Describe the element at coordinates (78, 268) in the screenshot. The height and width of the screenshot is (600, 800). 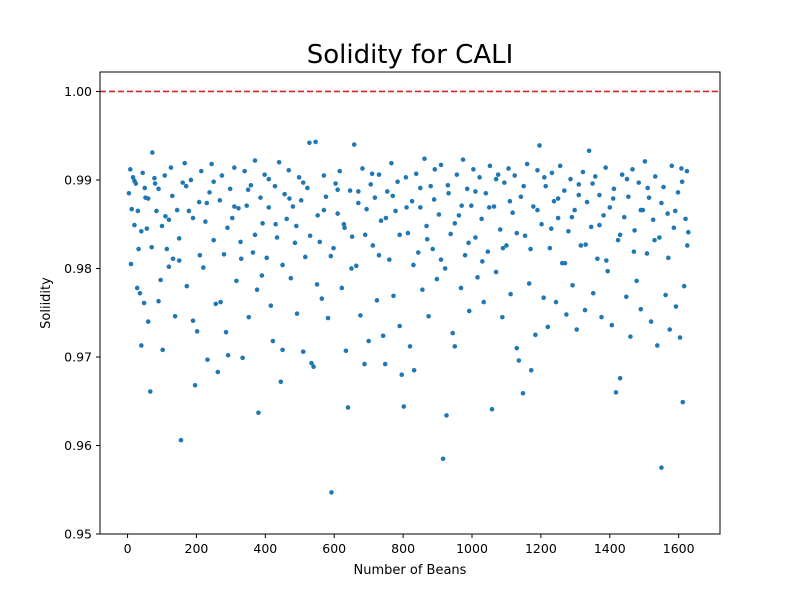
I see `y-tick-label: 0.98` at that location.